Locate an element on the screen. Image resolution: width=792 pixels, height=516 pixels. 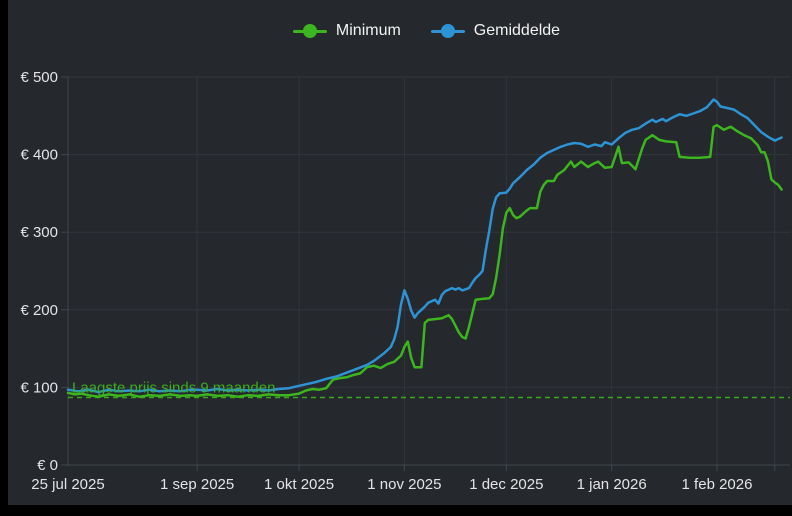
x-axis-label: 1 okt 2025 is located at coordinates (299, 484).